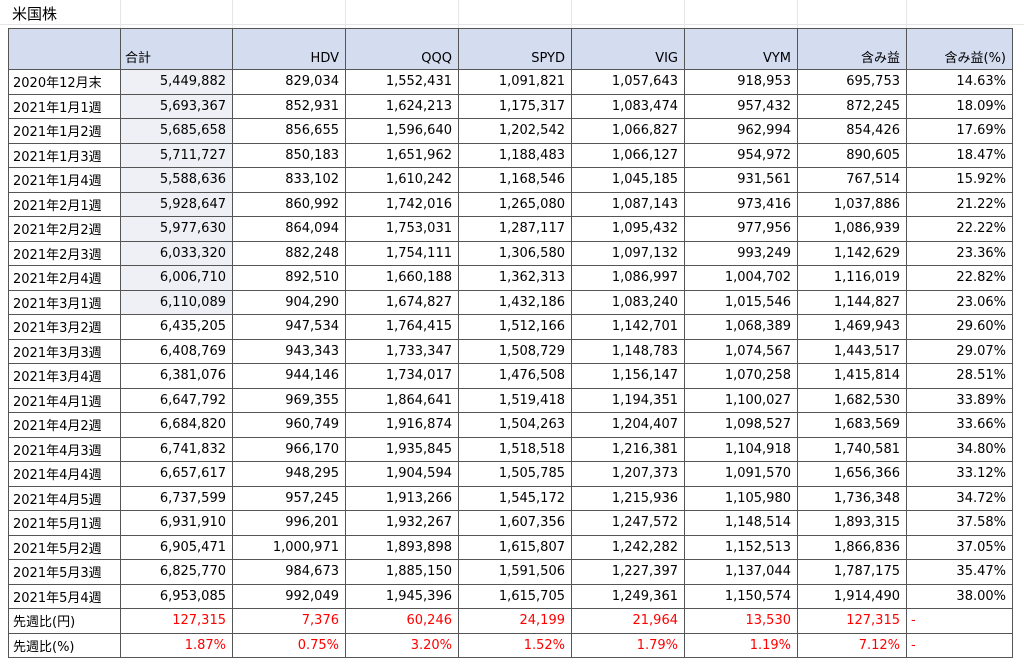  Describe the element at coordinates (64, 645) in the screenshot. I see `row-label-cell: 先週比(%)` at that location.